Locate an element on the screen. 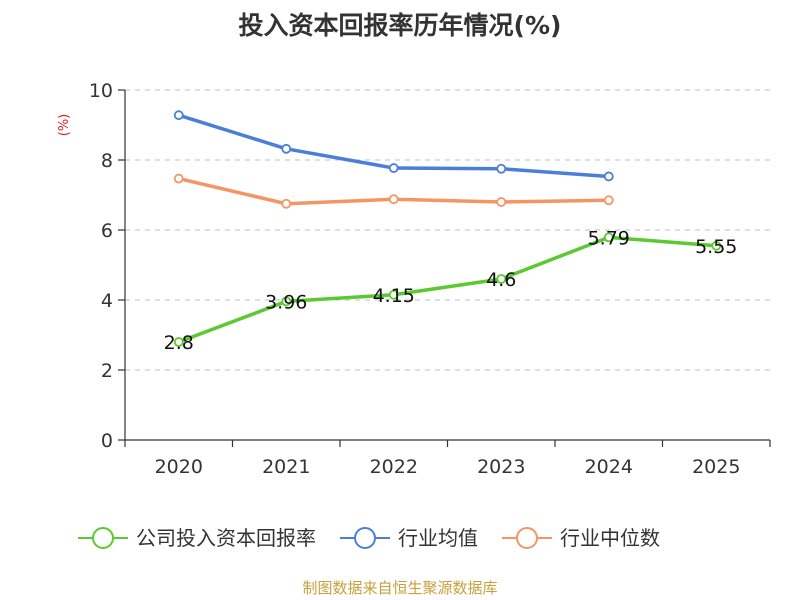 The height and width of the screenshot is (600, 800). legend-label: 行业均值 is located at coordinates (438, 538).